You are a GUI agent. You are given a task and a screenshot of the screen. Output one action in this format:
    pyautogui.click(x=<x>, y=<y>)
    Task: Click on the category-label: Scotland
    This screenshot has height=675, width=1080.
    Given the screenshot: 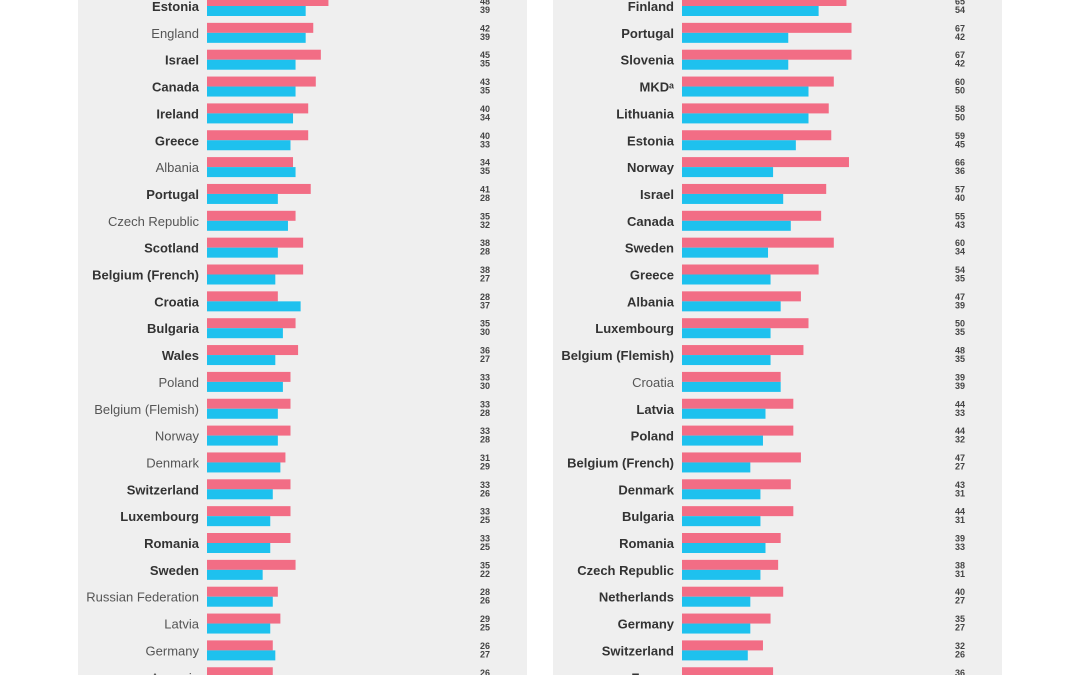 What is the action you would take?
    pyautogui.click(x=171, y=248)
    